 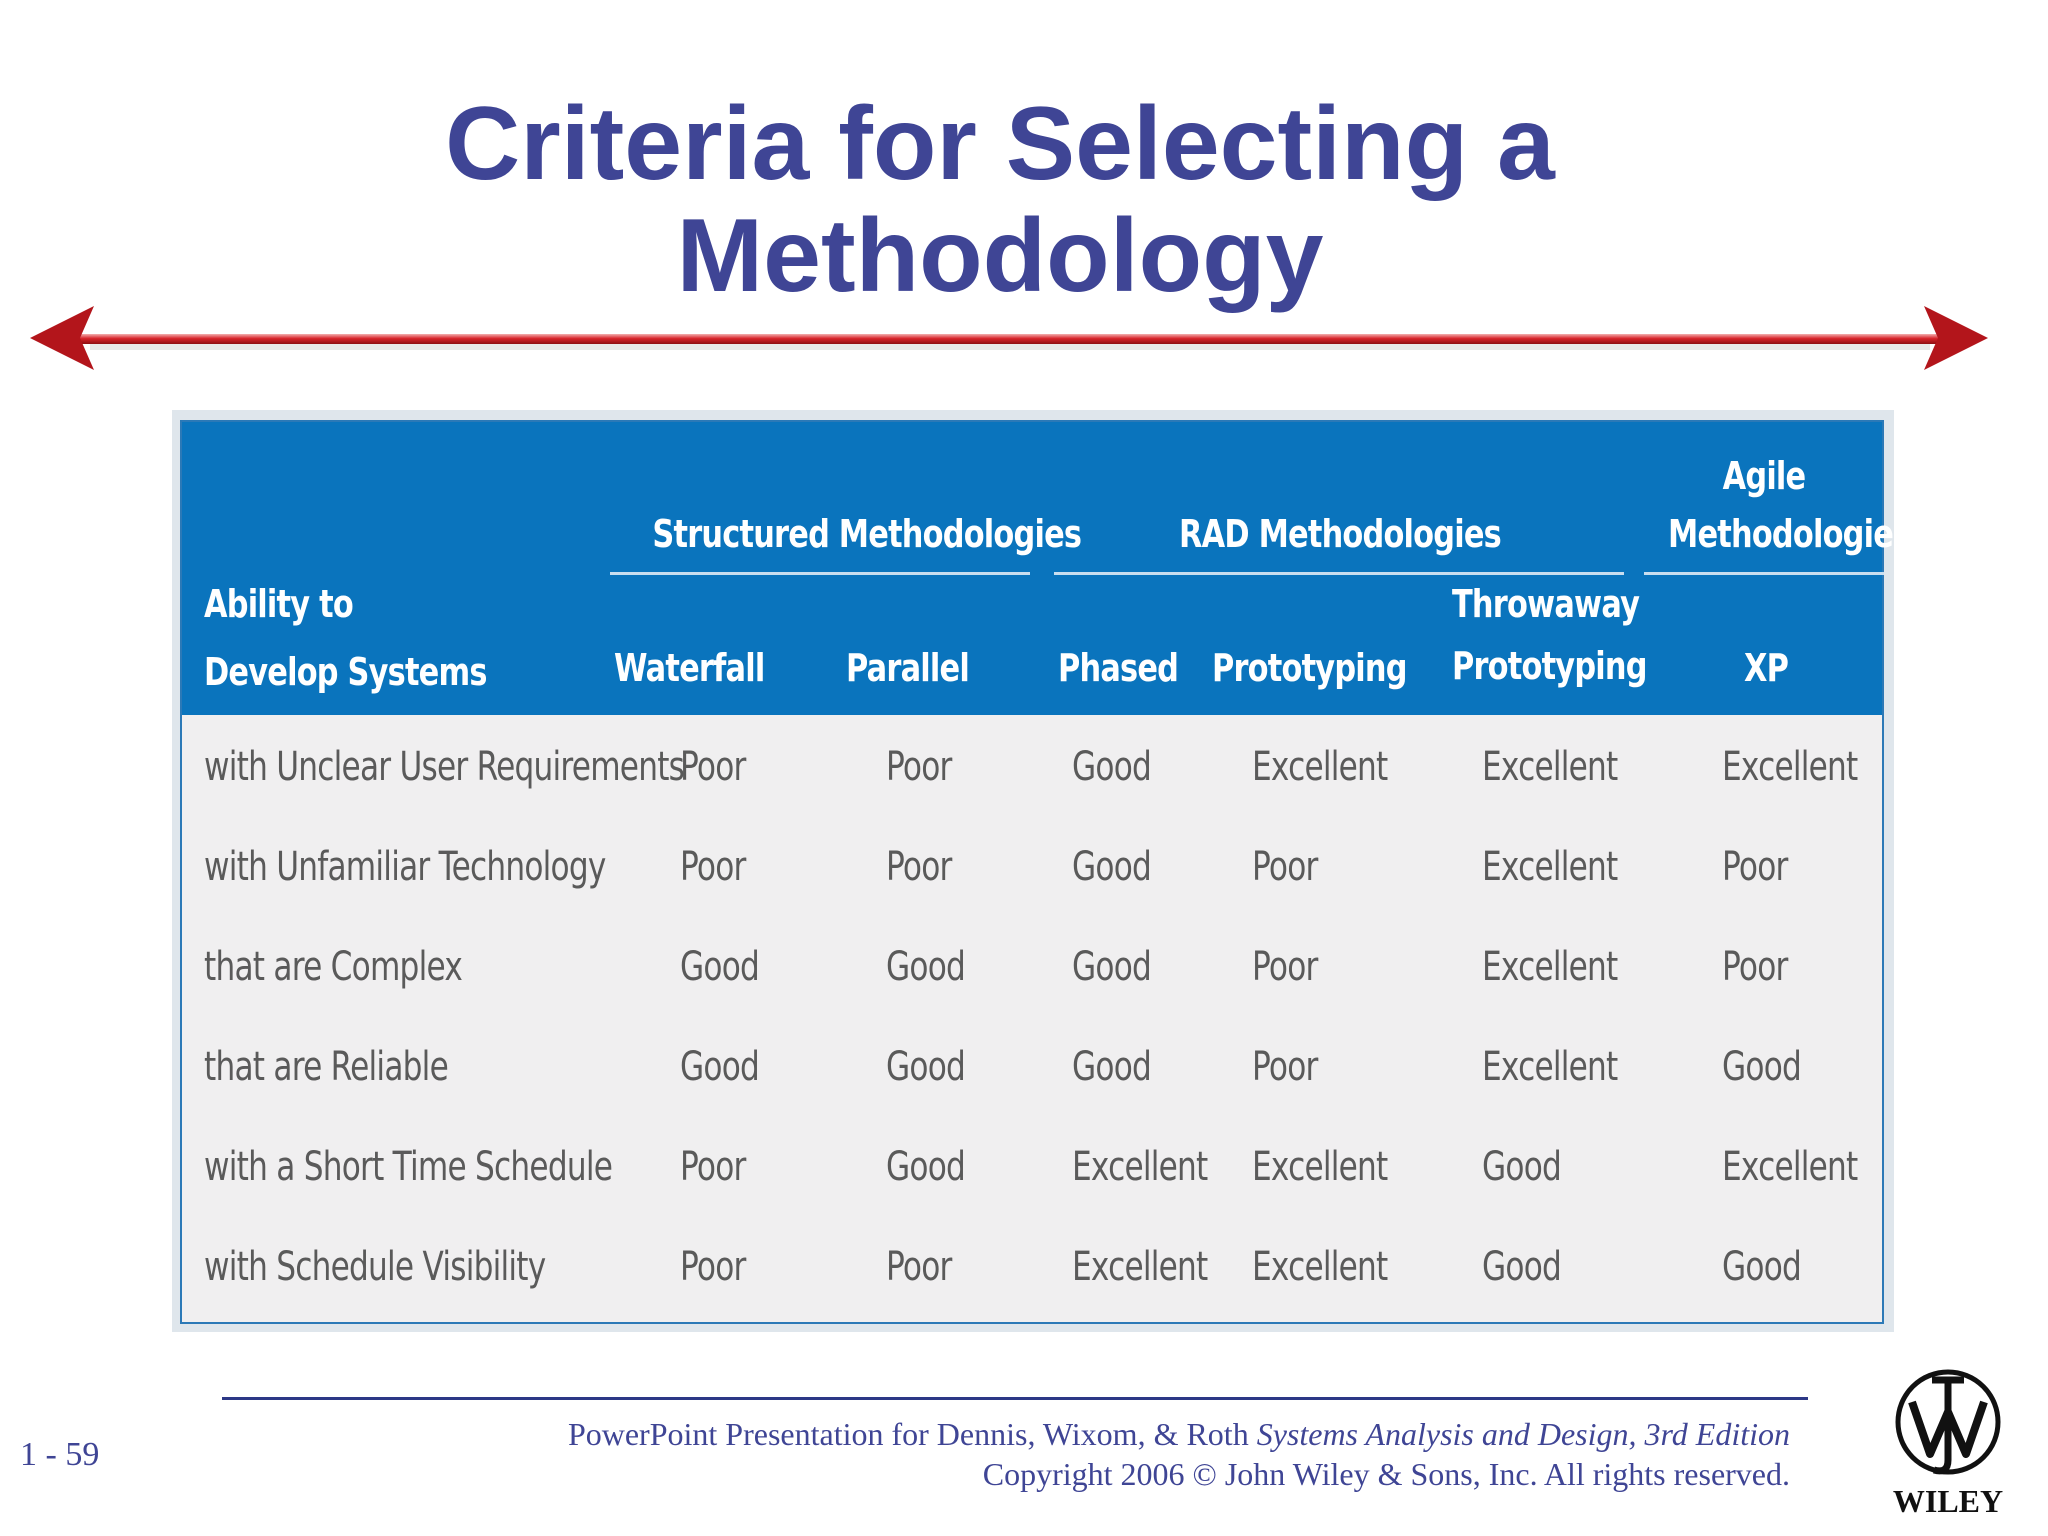 I want to click on row-header-label-line1: Ability to, so click(x=279, y=604).